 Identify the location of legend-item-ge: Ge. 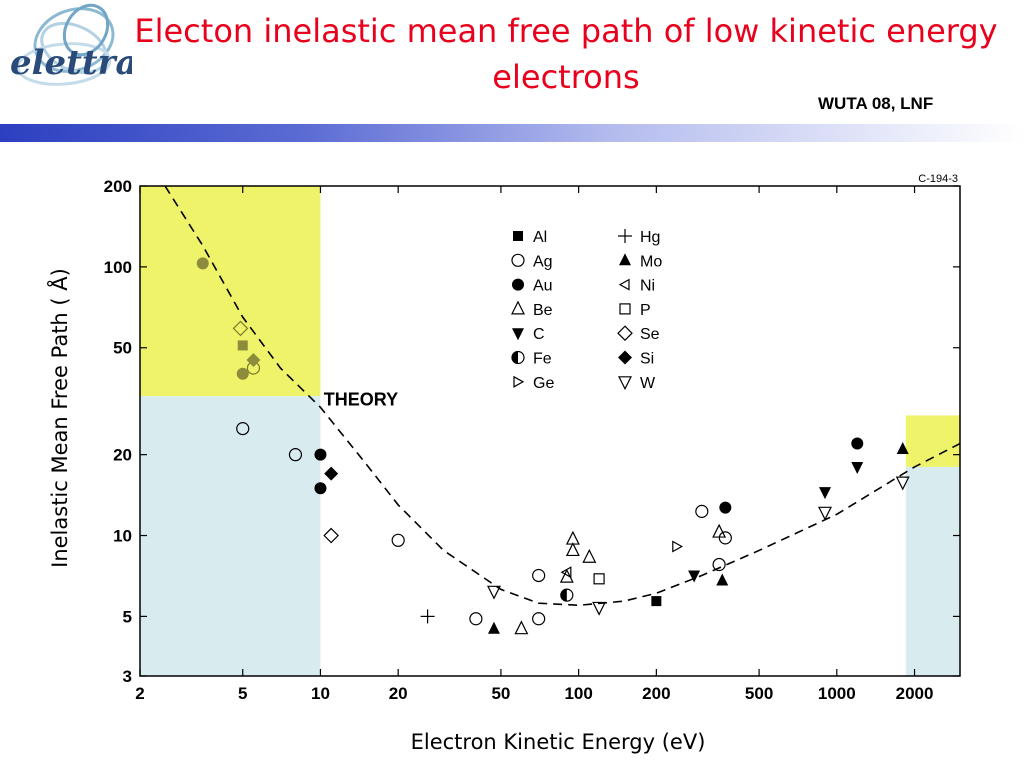
(533, 383).